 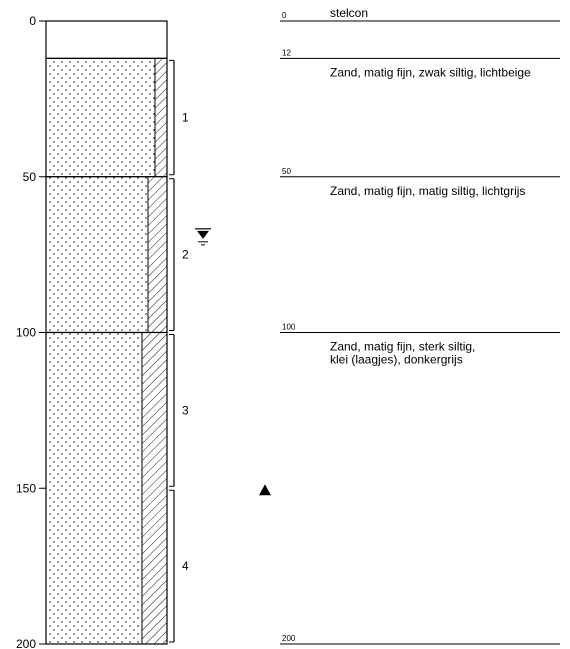 I want to click on description-depth-label: 50, so click(x=286, y=171).